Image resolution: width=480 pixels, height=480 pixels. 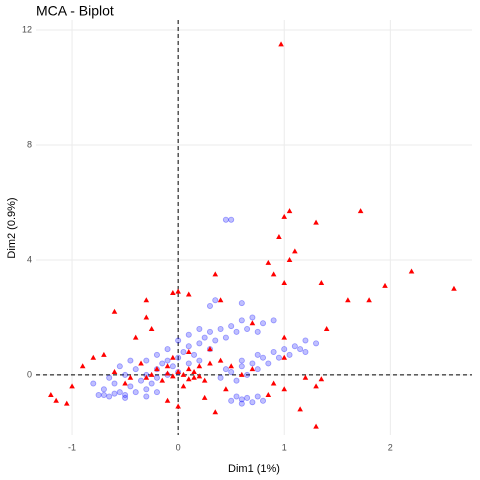 I want to click on x-tick-label: 2, so click(x=390, y=447).